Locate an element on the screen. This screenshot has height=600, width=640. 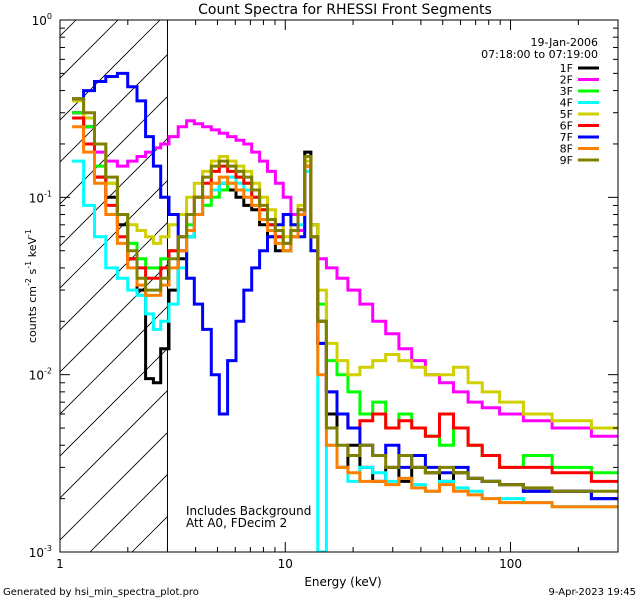
legend-label-5F: 5F is located at coordinates (566, 114).